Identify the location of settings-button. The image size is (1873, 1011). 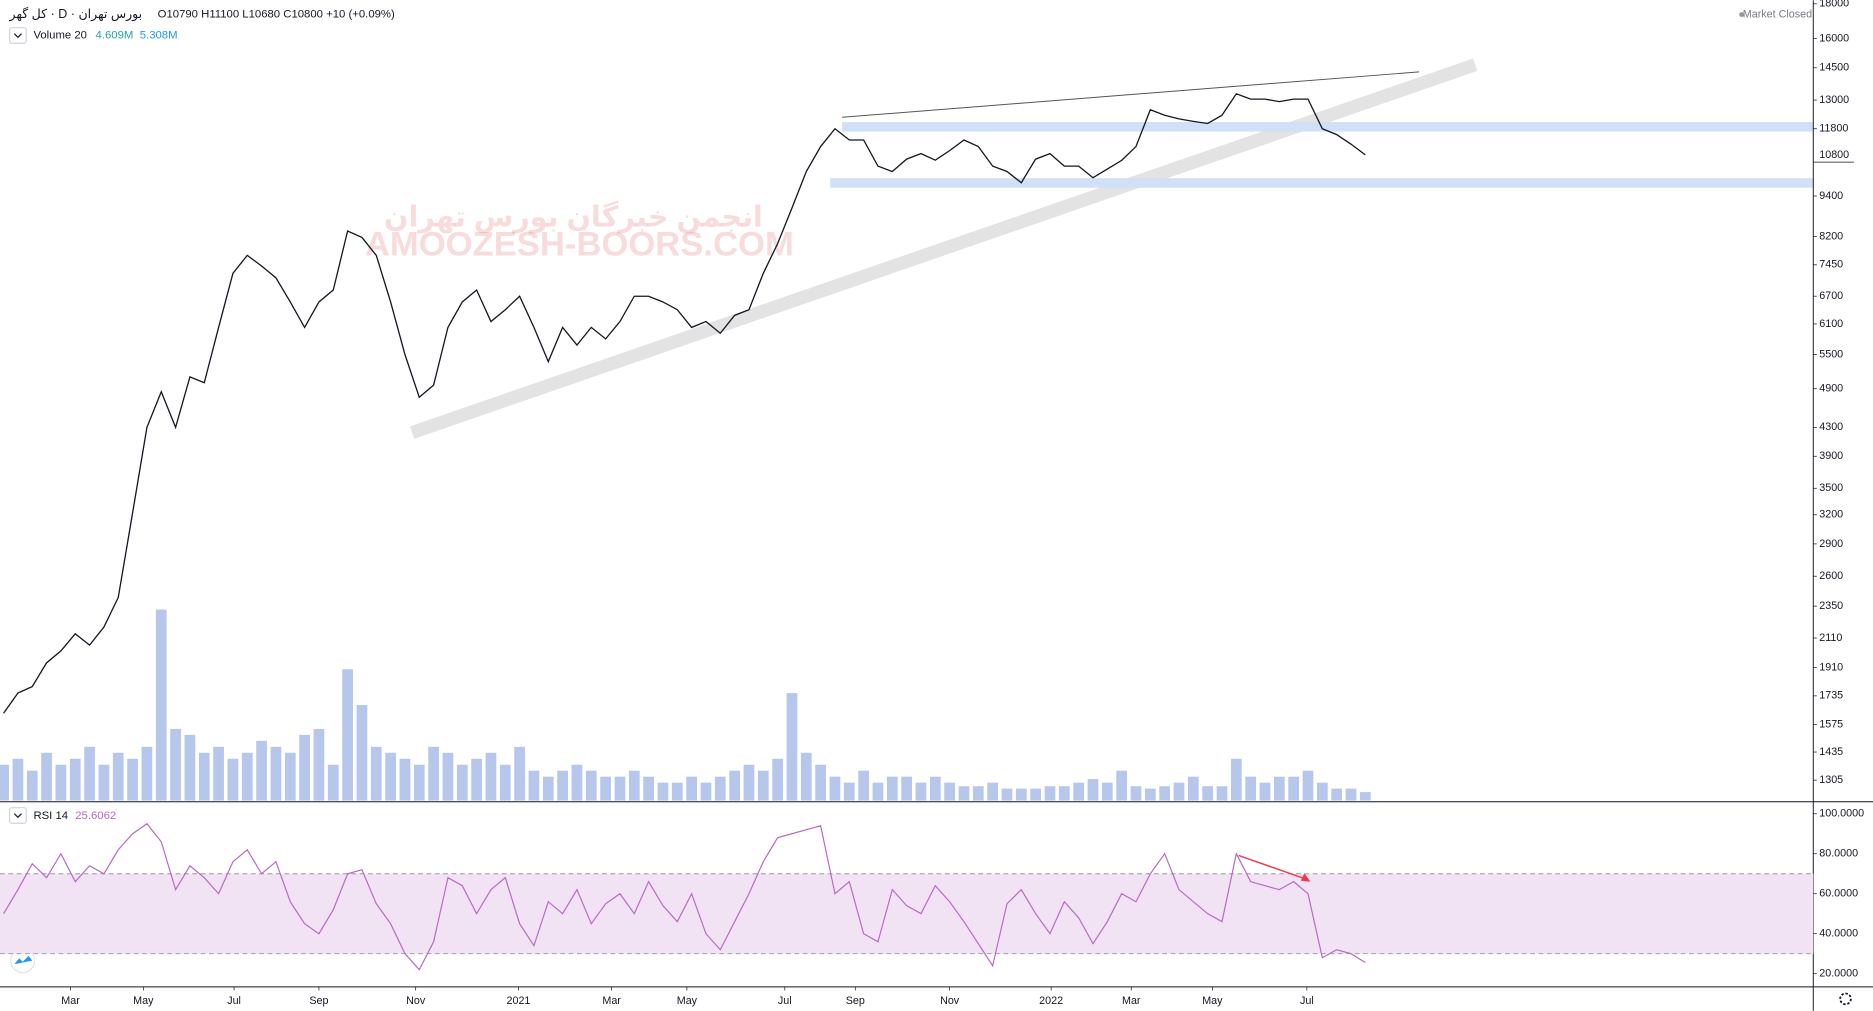
(1845, 999).